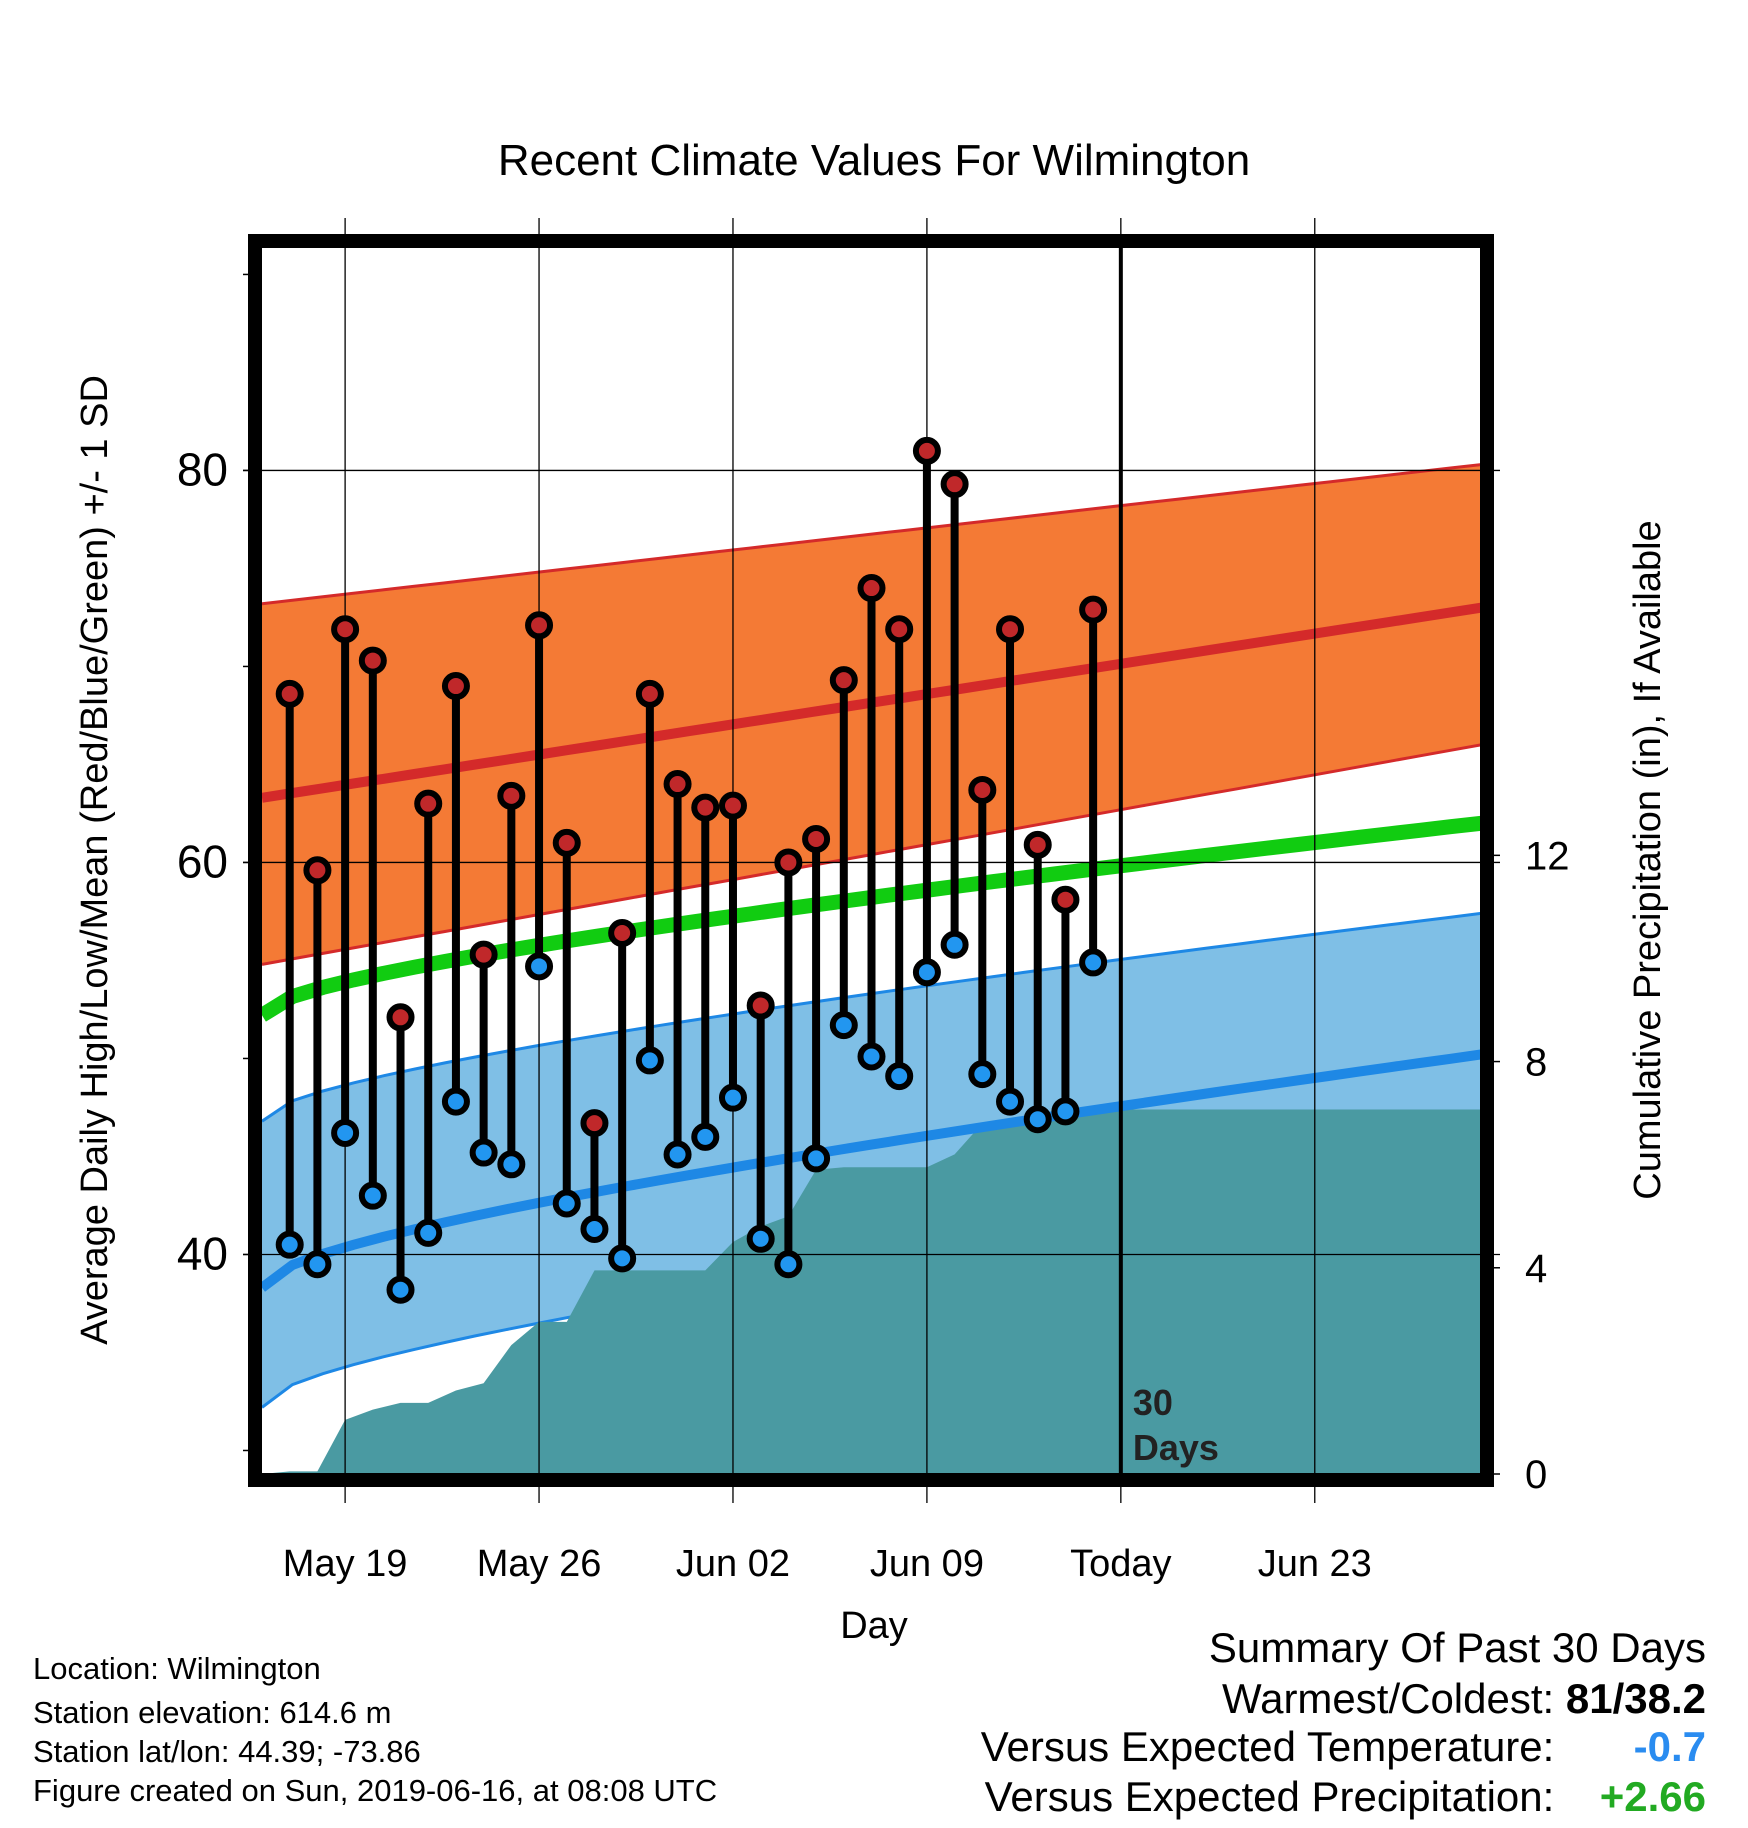 Image resolution: width=1748 pixels, height=1828 pixels. Describe the element at coordinates (1153, 1402) in the screenshot. I see `today-window-label: 30` at that location.